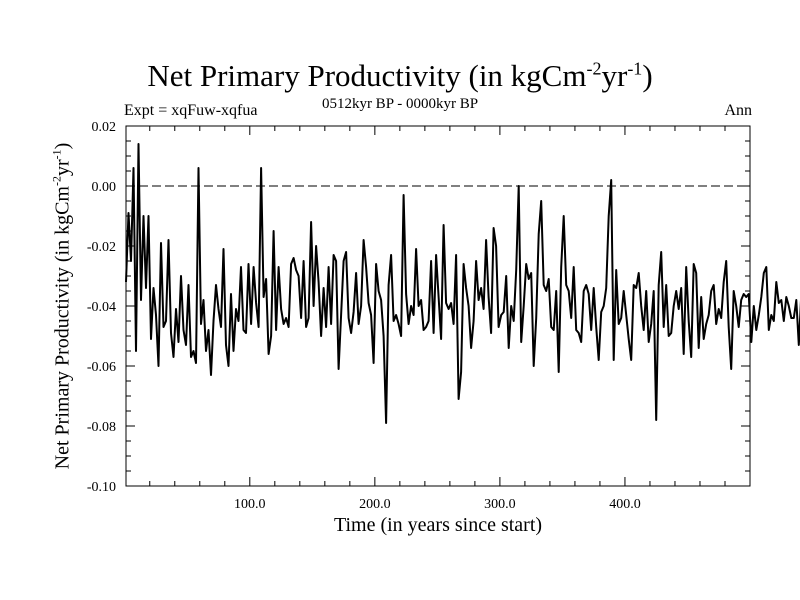 The height and width of the screenshot is (600, 800). I want to click on season-label: Ann, so click(738, 110).